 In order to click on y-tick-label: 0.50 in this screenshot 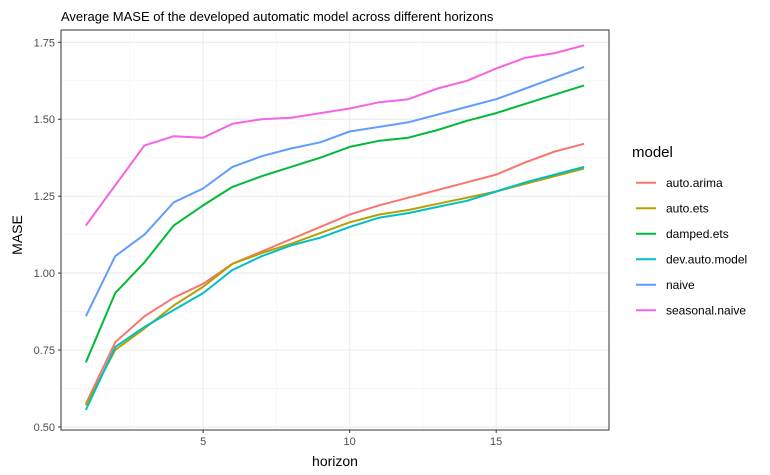, I will do `click(44, 428)`.